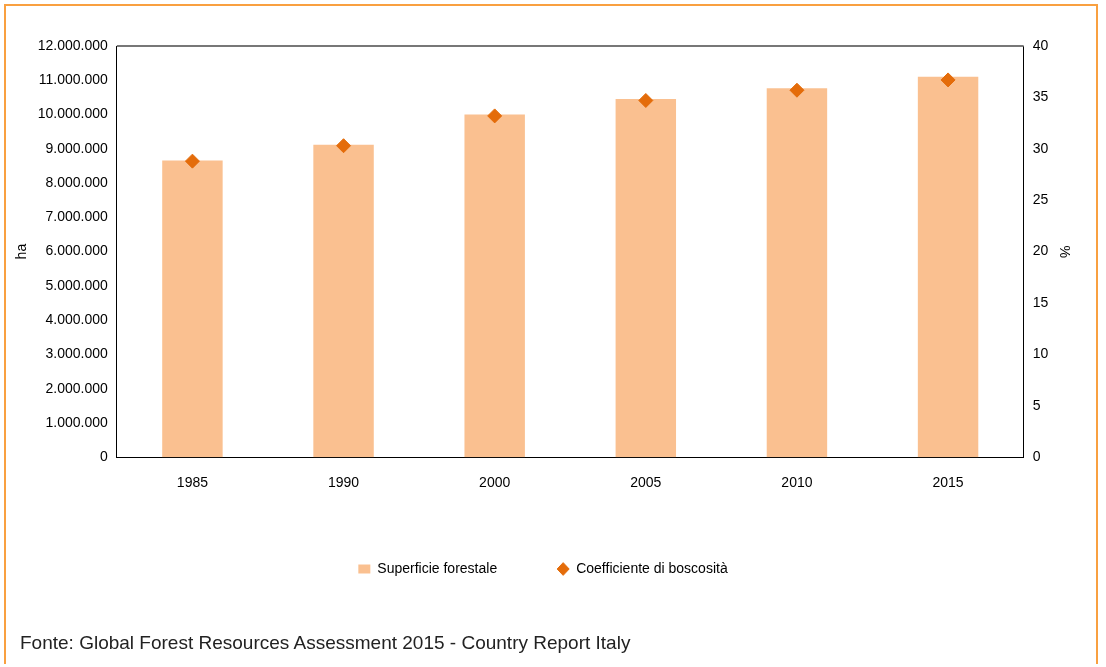 Image resolution: width=1106 pixels, height=667 pixels. I want to click on y-tick-label: 0, so click(104, 456).